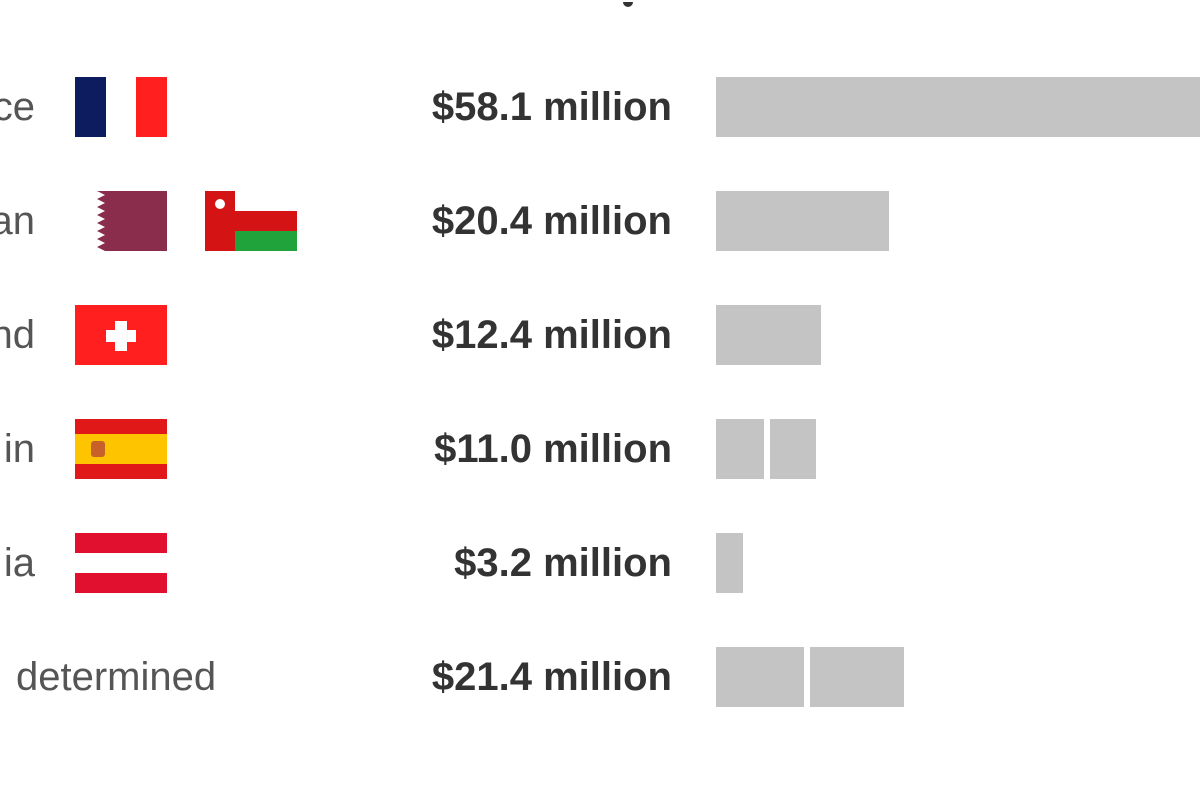 The width and height of the screenshot is (1200, 800). What do you see at coordinates (17, 335) in the screenshot?
I see `country-label: nd` at bounding box center [17, 335].